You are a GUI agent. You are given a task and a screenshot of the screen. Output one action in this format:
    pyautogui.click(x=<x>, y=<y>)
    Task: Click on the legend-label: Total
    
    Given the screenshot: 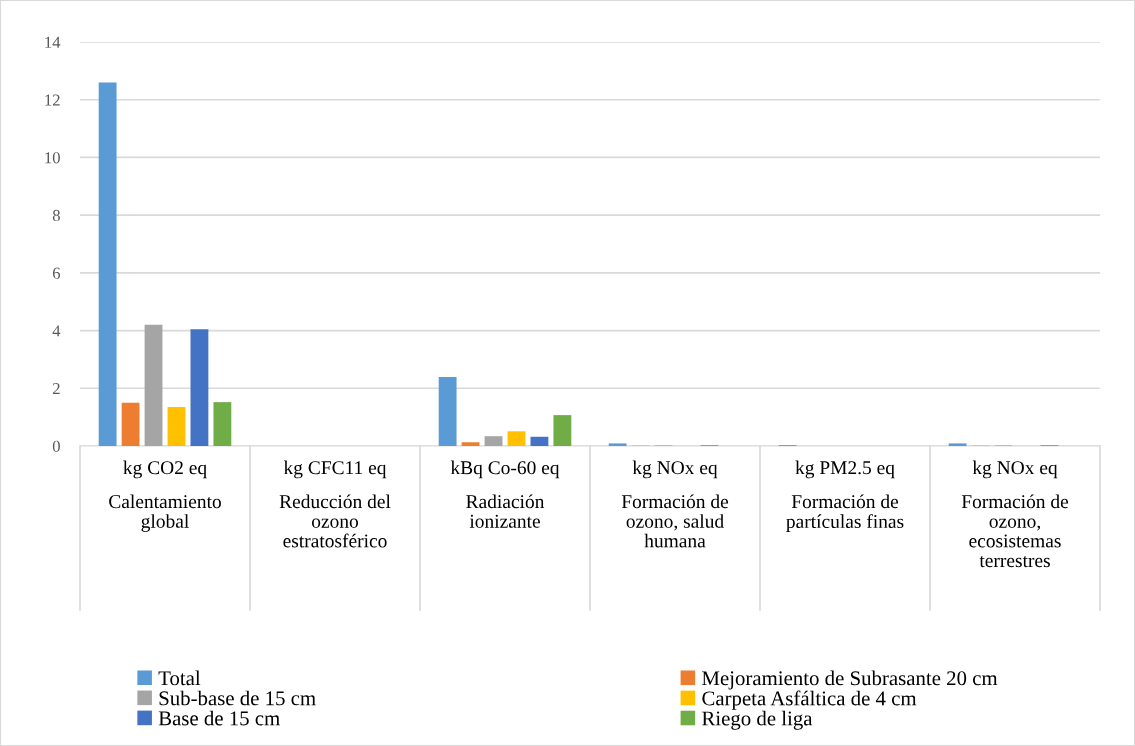 What is the action you would take?
    pyautogui.click(x=179, y=678)
    